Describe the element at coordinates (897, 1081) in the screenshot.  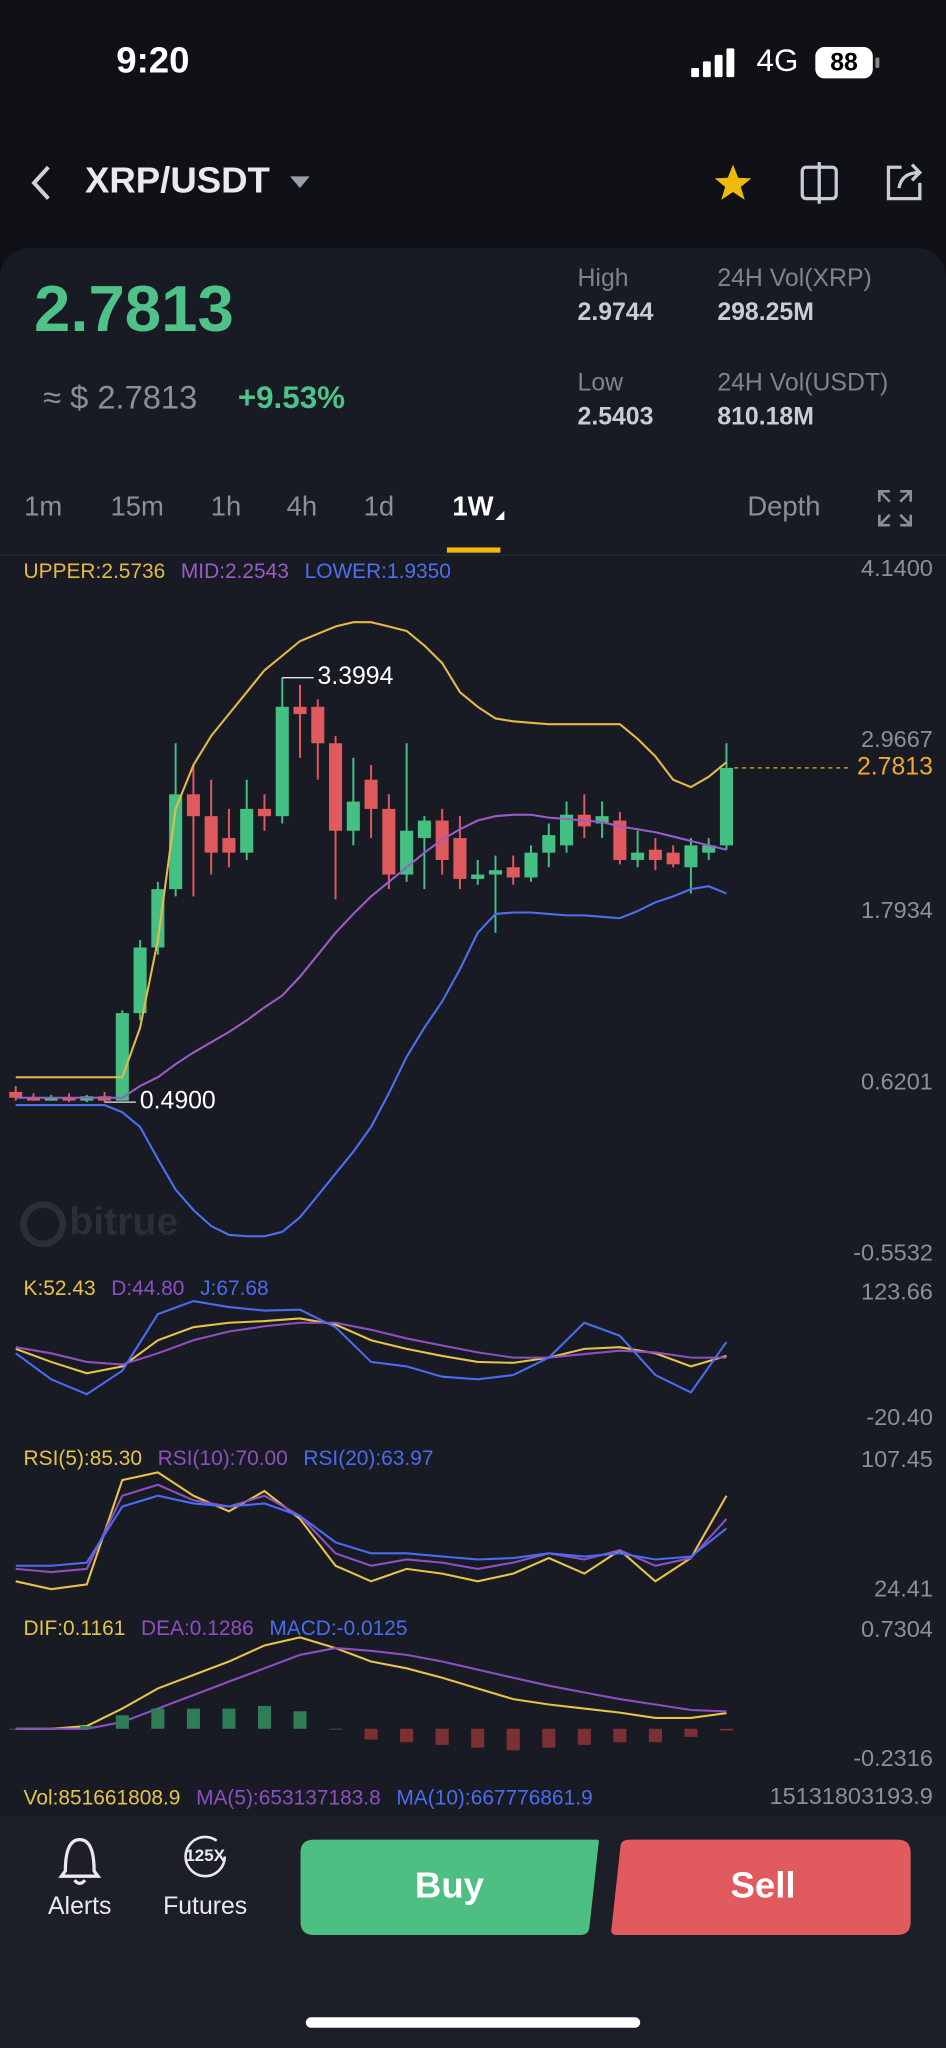
I see `y-tick-label: 0.6201` at that location.